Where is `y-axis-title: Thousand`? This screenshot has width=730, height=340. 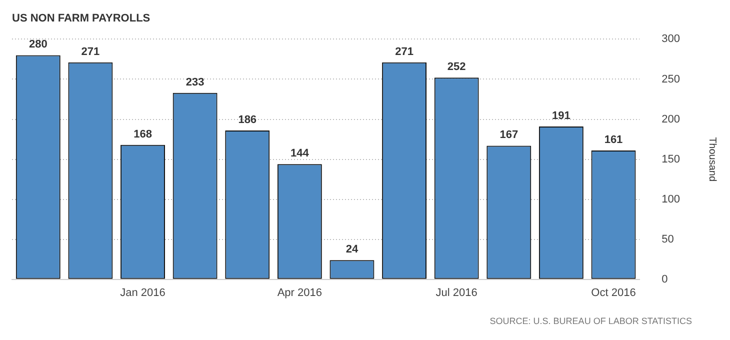 y-axis-title: Thousand is located at coordinates (712, 159).